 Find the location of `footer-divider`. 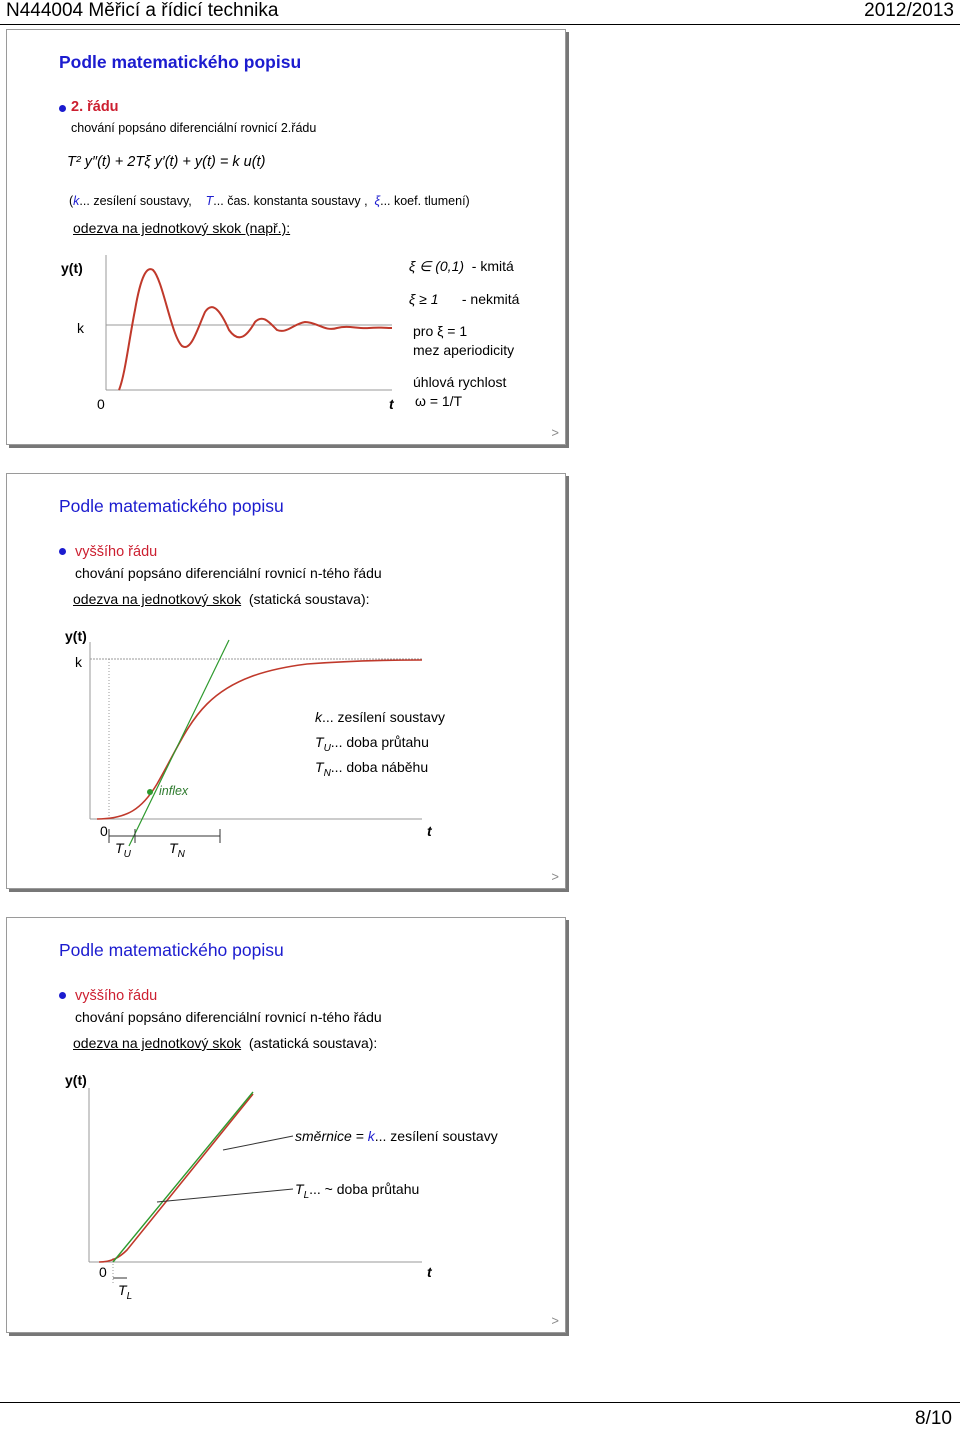

footer-divider is located at coordinates (480, 1402).